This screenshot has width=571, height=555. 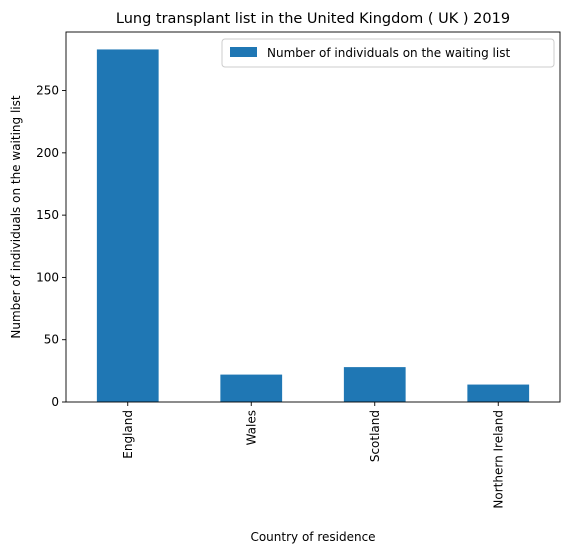 What do you see at coordinates (251, 427) in the screenshot?
I see `x-tick-label-wales: Wales` at bounding box center [251, 427].